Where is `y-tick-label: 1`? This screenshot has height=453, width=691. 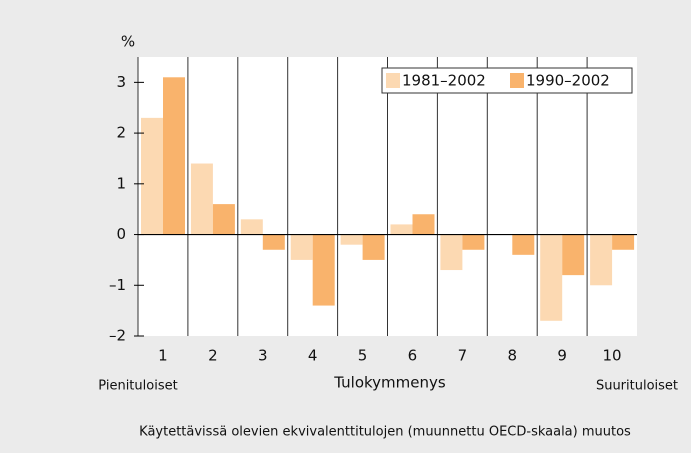 y-tick-label: 1 is located at coordinates (121, 183).